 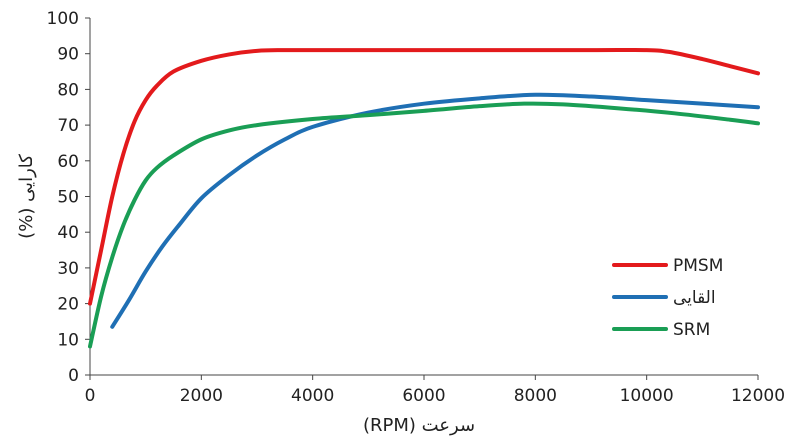 What do you see at coordinates (667, 298) in the screenshot?
I see `legend: PMSM القایی SRM` at bounding box center [667, 298].